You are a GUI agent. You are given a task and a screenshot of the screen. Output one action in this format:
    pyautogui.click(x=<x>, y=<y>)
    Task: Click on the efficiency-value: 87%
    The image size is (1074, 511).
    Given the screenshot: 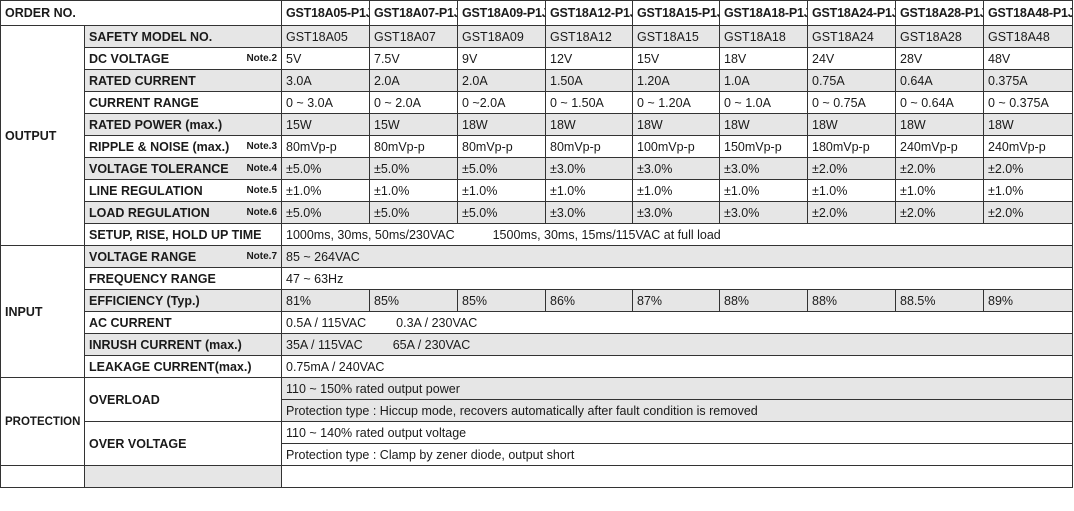 What is the action you would take?
    pyautogui.click(x=676, y=300)
    